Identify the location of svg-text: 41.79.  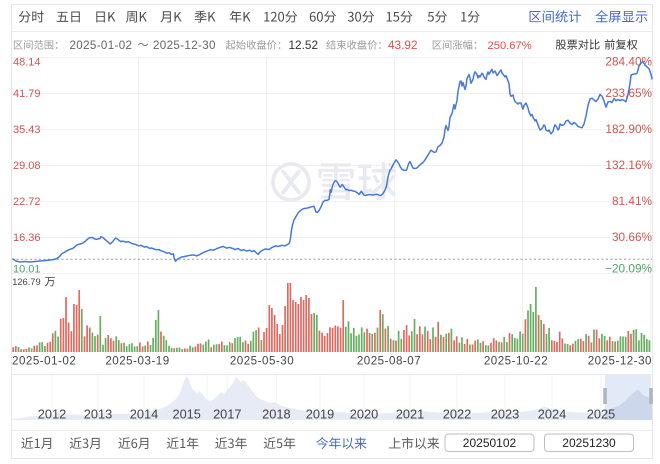
(27, 94).